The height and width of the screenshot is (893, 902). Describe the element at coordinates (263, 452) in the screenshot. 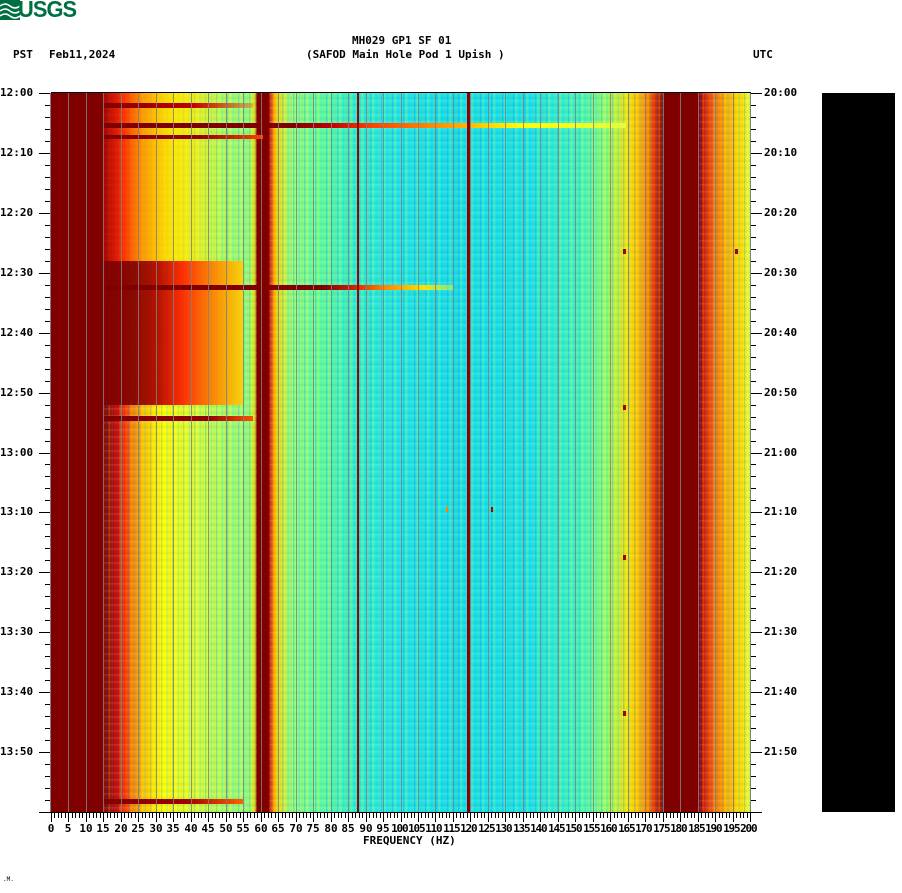

I see `saturated-band-60hz` at that location.